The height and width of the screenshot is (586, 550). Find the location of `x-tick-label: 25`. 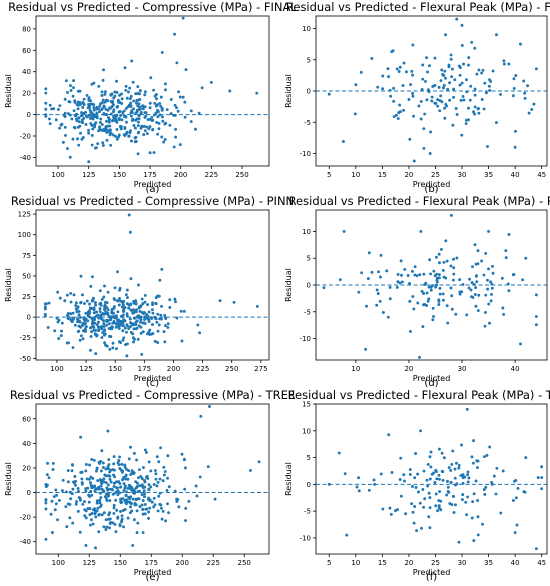

x-tick-label: 25 is located at coordinates (435, 563).